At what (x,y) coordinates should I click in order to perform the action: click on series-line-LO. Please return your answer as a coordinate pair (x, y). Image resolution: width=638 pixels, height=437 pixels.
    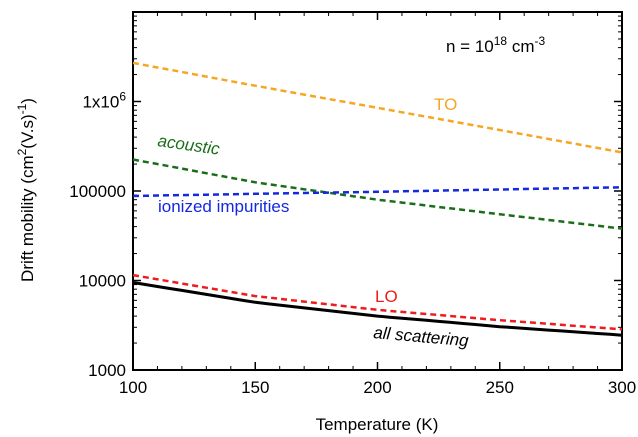
    Looking at the image, I should click on (377, 302).